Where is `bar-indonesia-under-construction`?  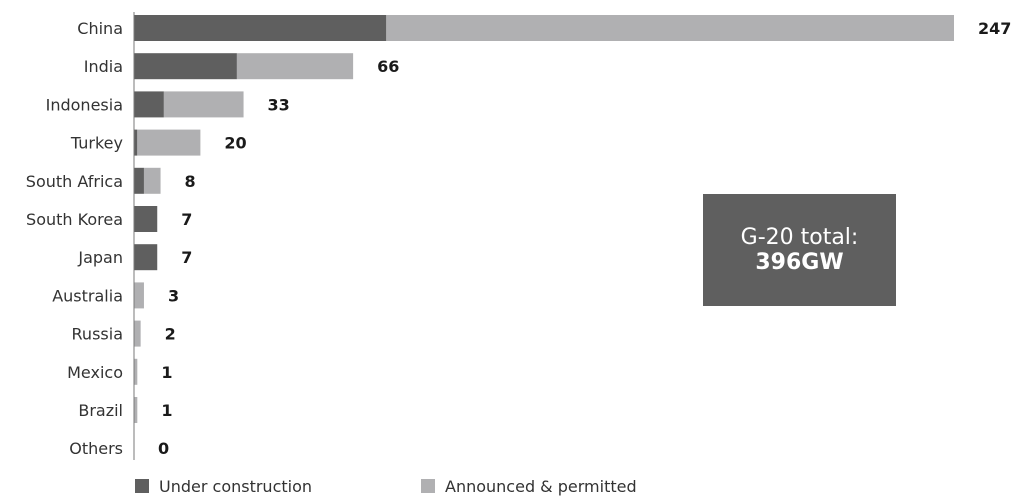 bar-indonesia-under-construction is located at coordinates (149, 104).